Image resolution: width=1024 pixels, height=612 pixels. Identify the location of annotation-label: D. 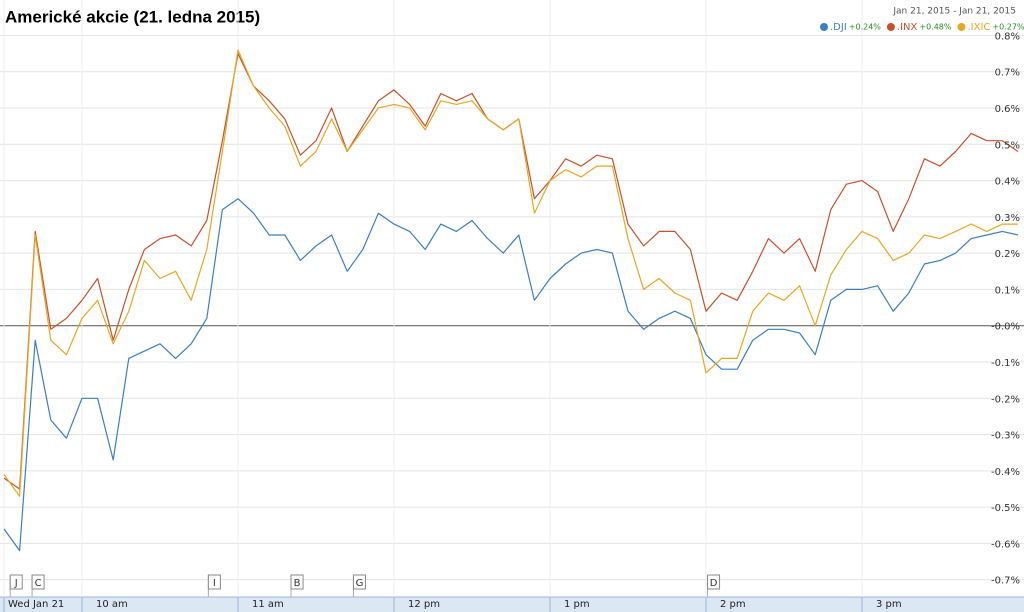
(714, 583).